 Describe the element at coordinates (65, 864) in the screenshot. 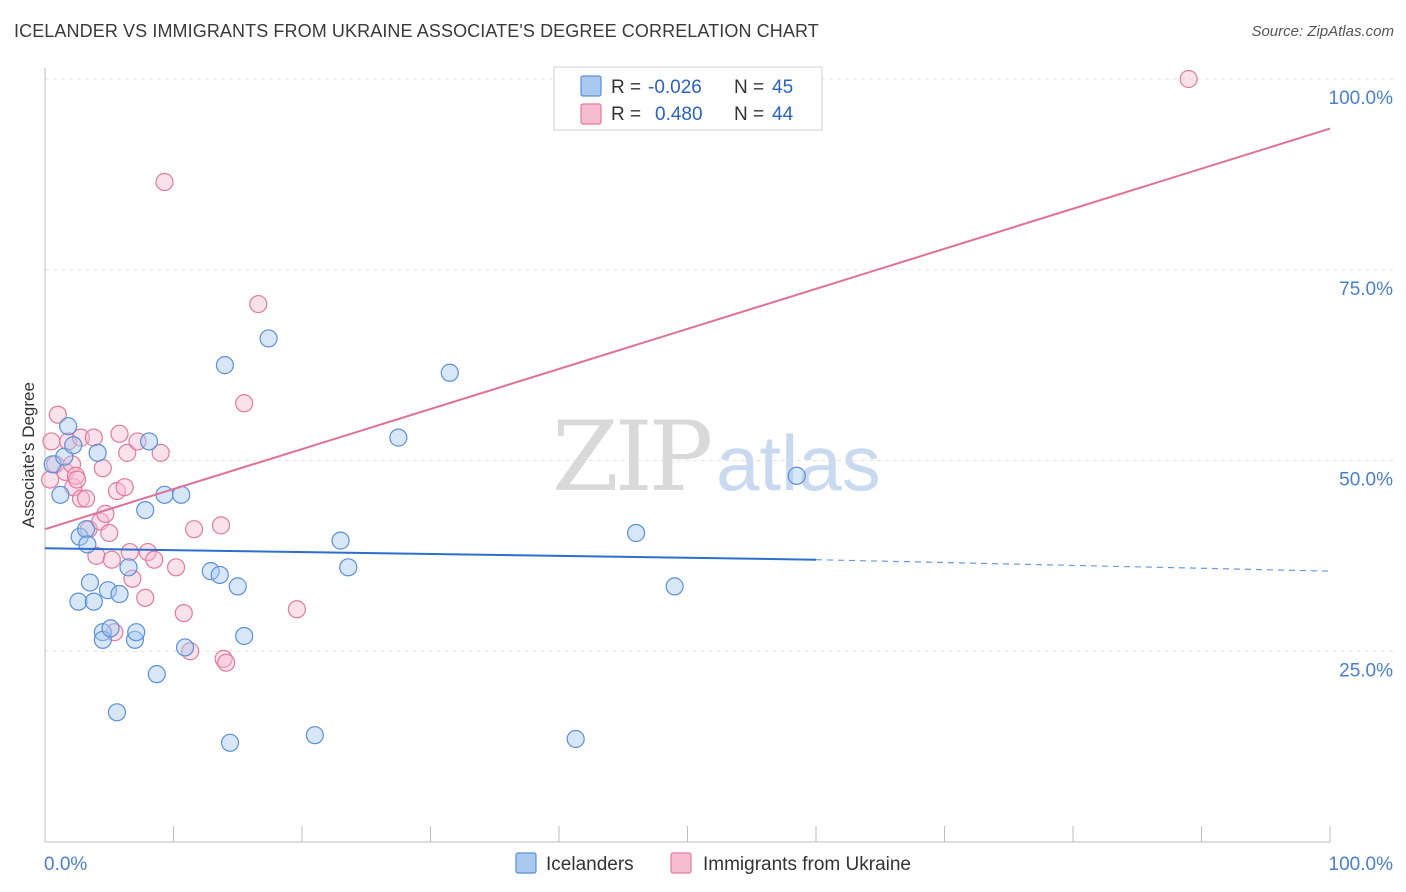

I see `x-tick-label-min: 0.0%` at that location.